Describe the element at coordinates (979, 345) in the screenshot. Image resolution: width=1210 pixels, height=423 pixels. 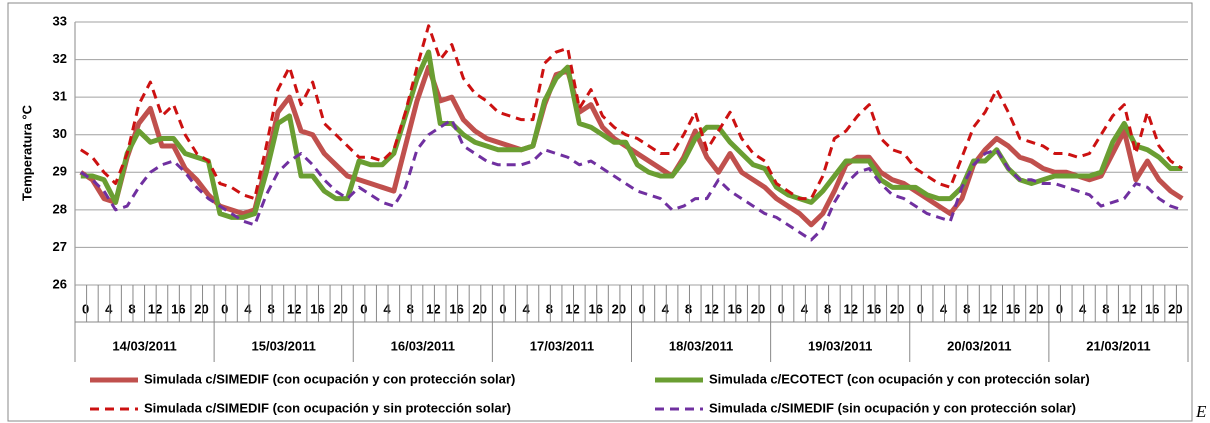
I see `group-label: 20/03/2011` at that location.